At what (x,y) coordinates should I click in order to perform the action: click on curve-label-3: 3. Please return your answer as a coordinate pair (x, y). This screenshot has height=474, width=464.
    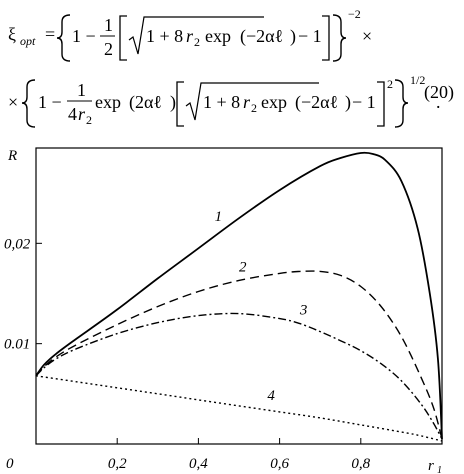
    Looking at the image, I should click on (303, 311).